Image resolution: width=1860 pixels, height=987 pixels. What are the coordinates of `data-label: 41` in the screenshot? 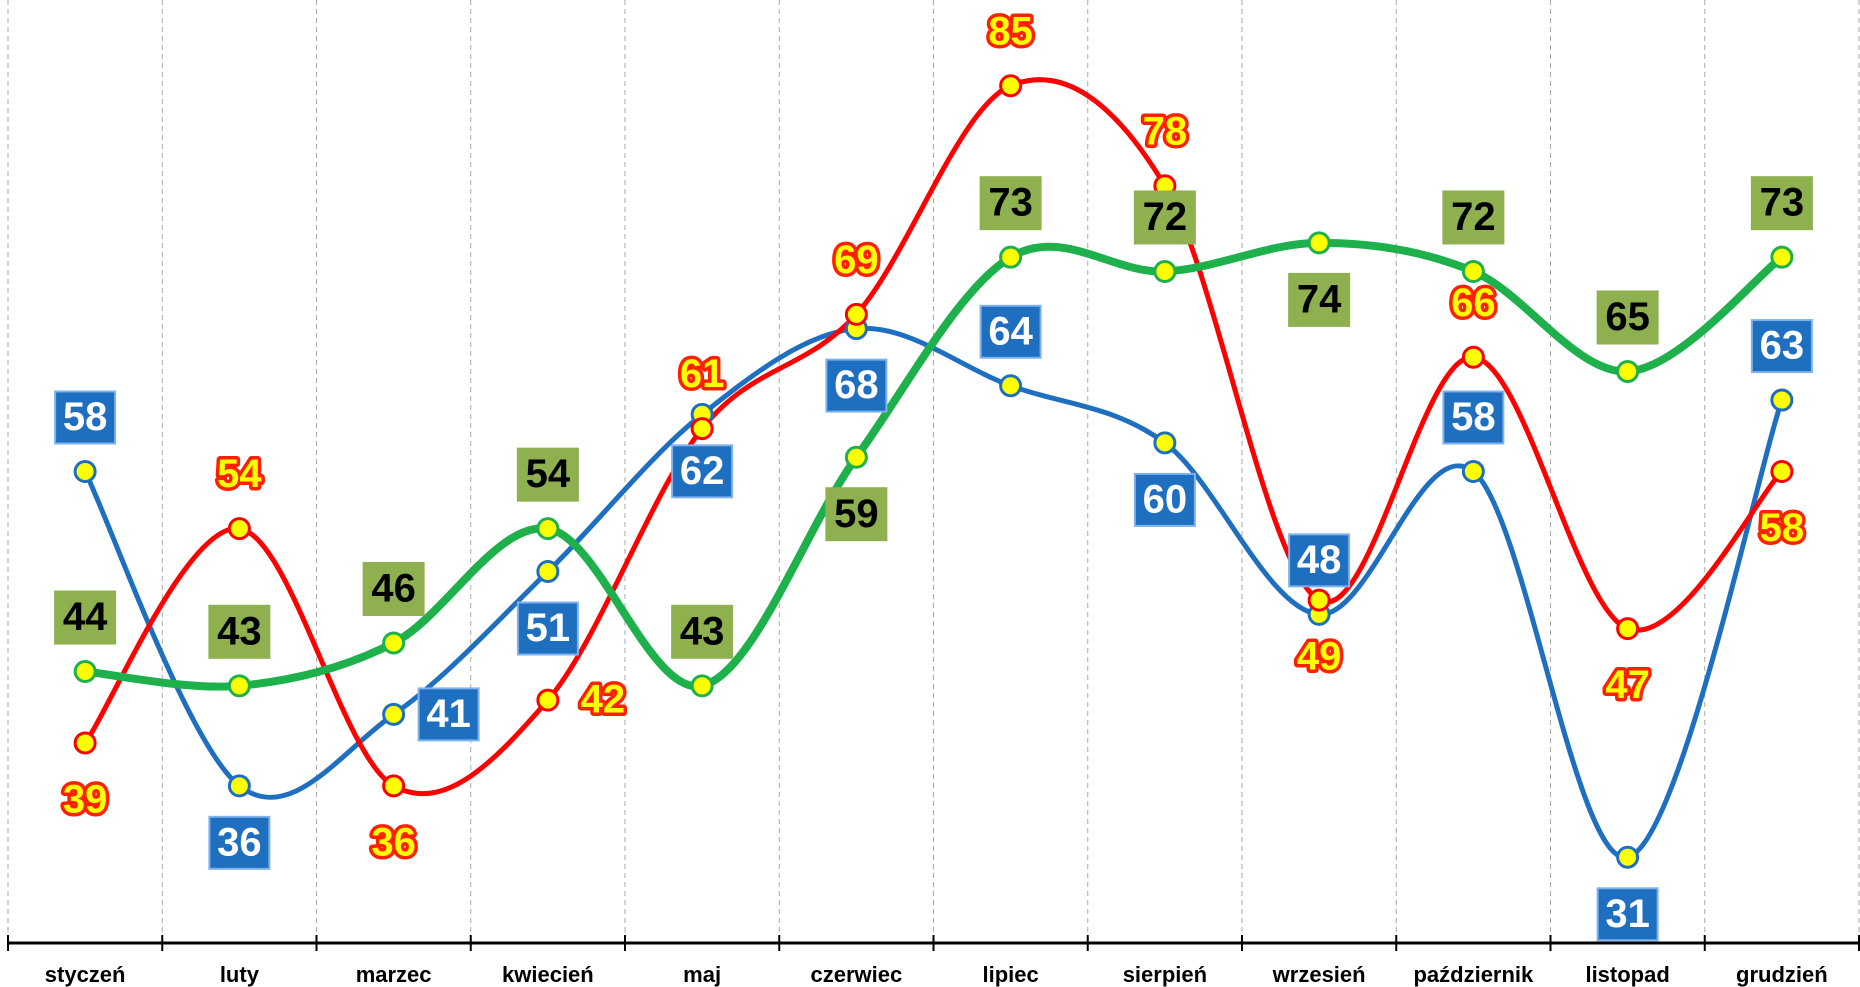 It's located at (448, 714).